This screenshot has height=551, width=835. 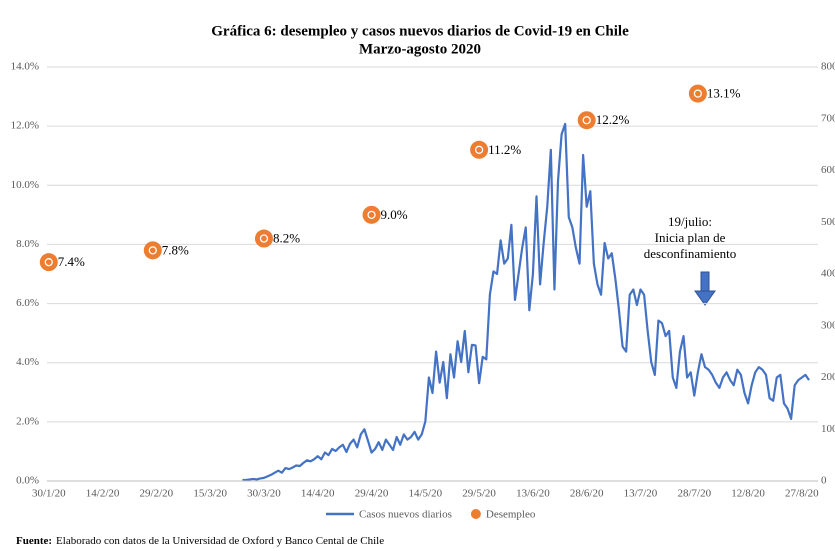 I want to click on x-tick-label: 29/5/20, so click(x=479, y=494).